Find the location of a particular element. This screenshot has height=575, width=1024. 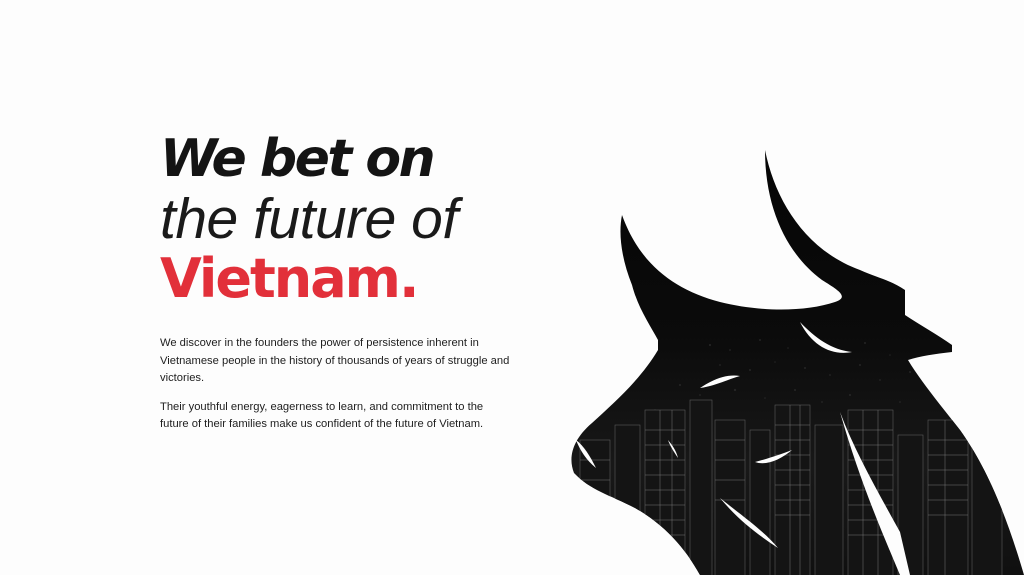

hero-headline: We bet on the future of Vietnam. is located at coordinates (309, 219).